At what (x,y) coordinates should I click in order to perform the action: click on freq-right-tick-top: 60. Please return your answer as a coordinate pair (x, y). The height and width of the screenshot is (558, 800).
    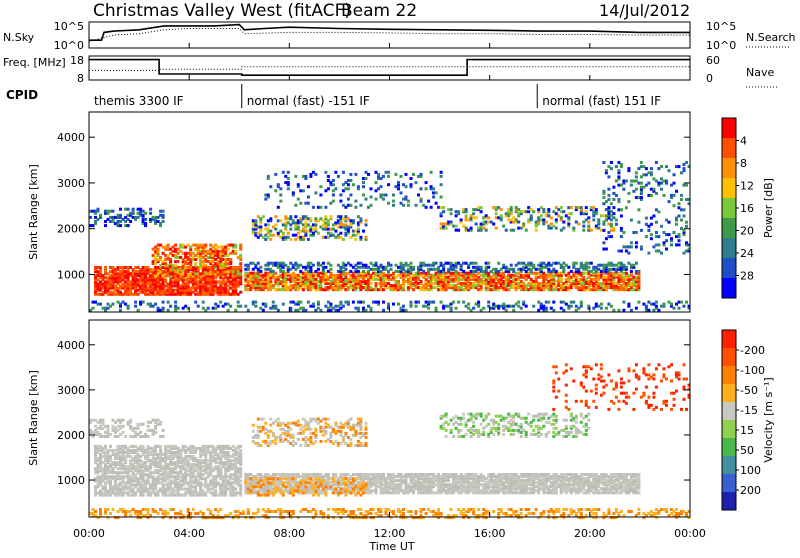
    Looking at the image, I should click on (713, 60).